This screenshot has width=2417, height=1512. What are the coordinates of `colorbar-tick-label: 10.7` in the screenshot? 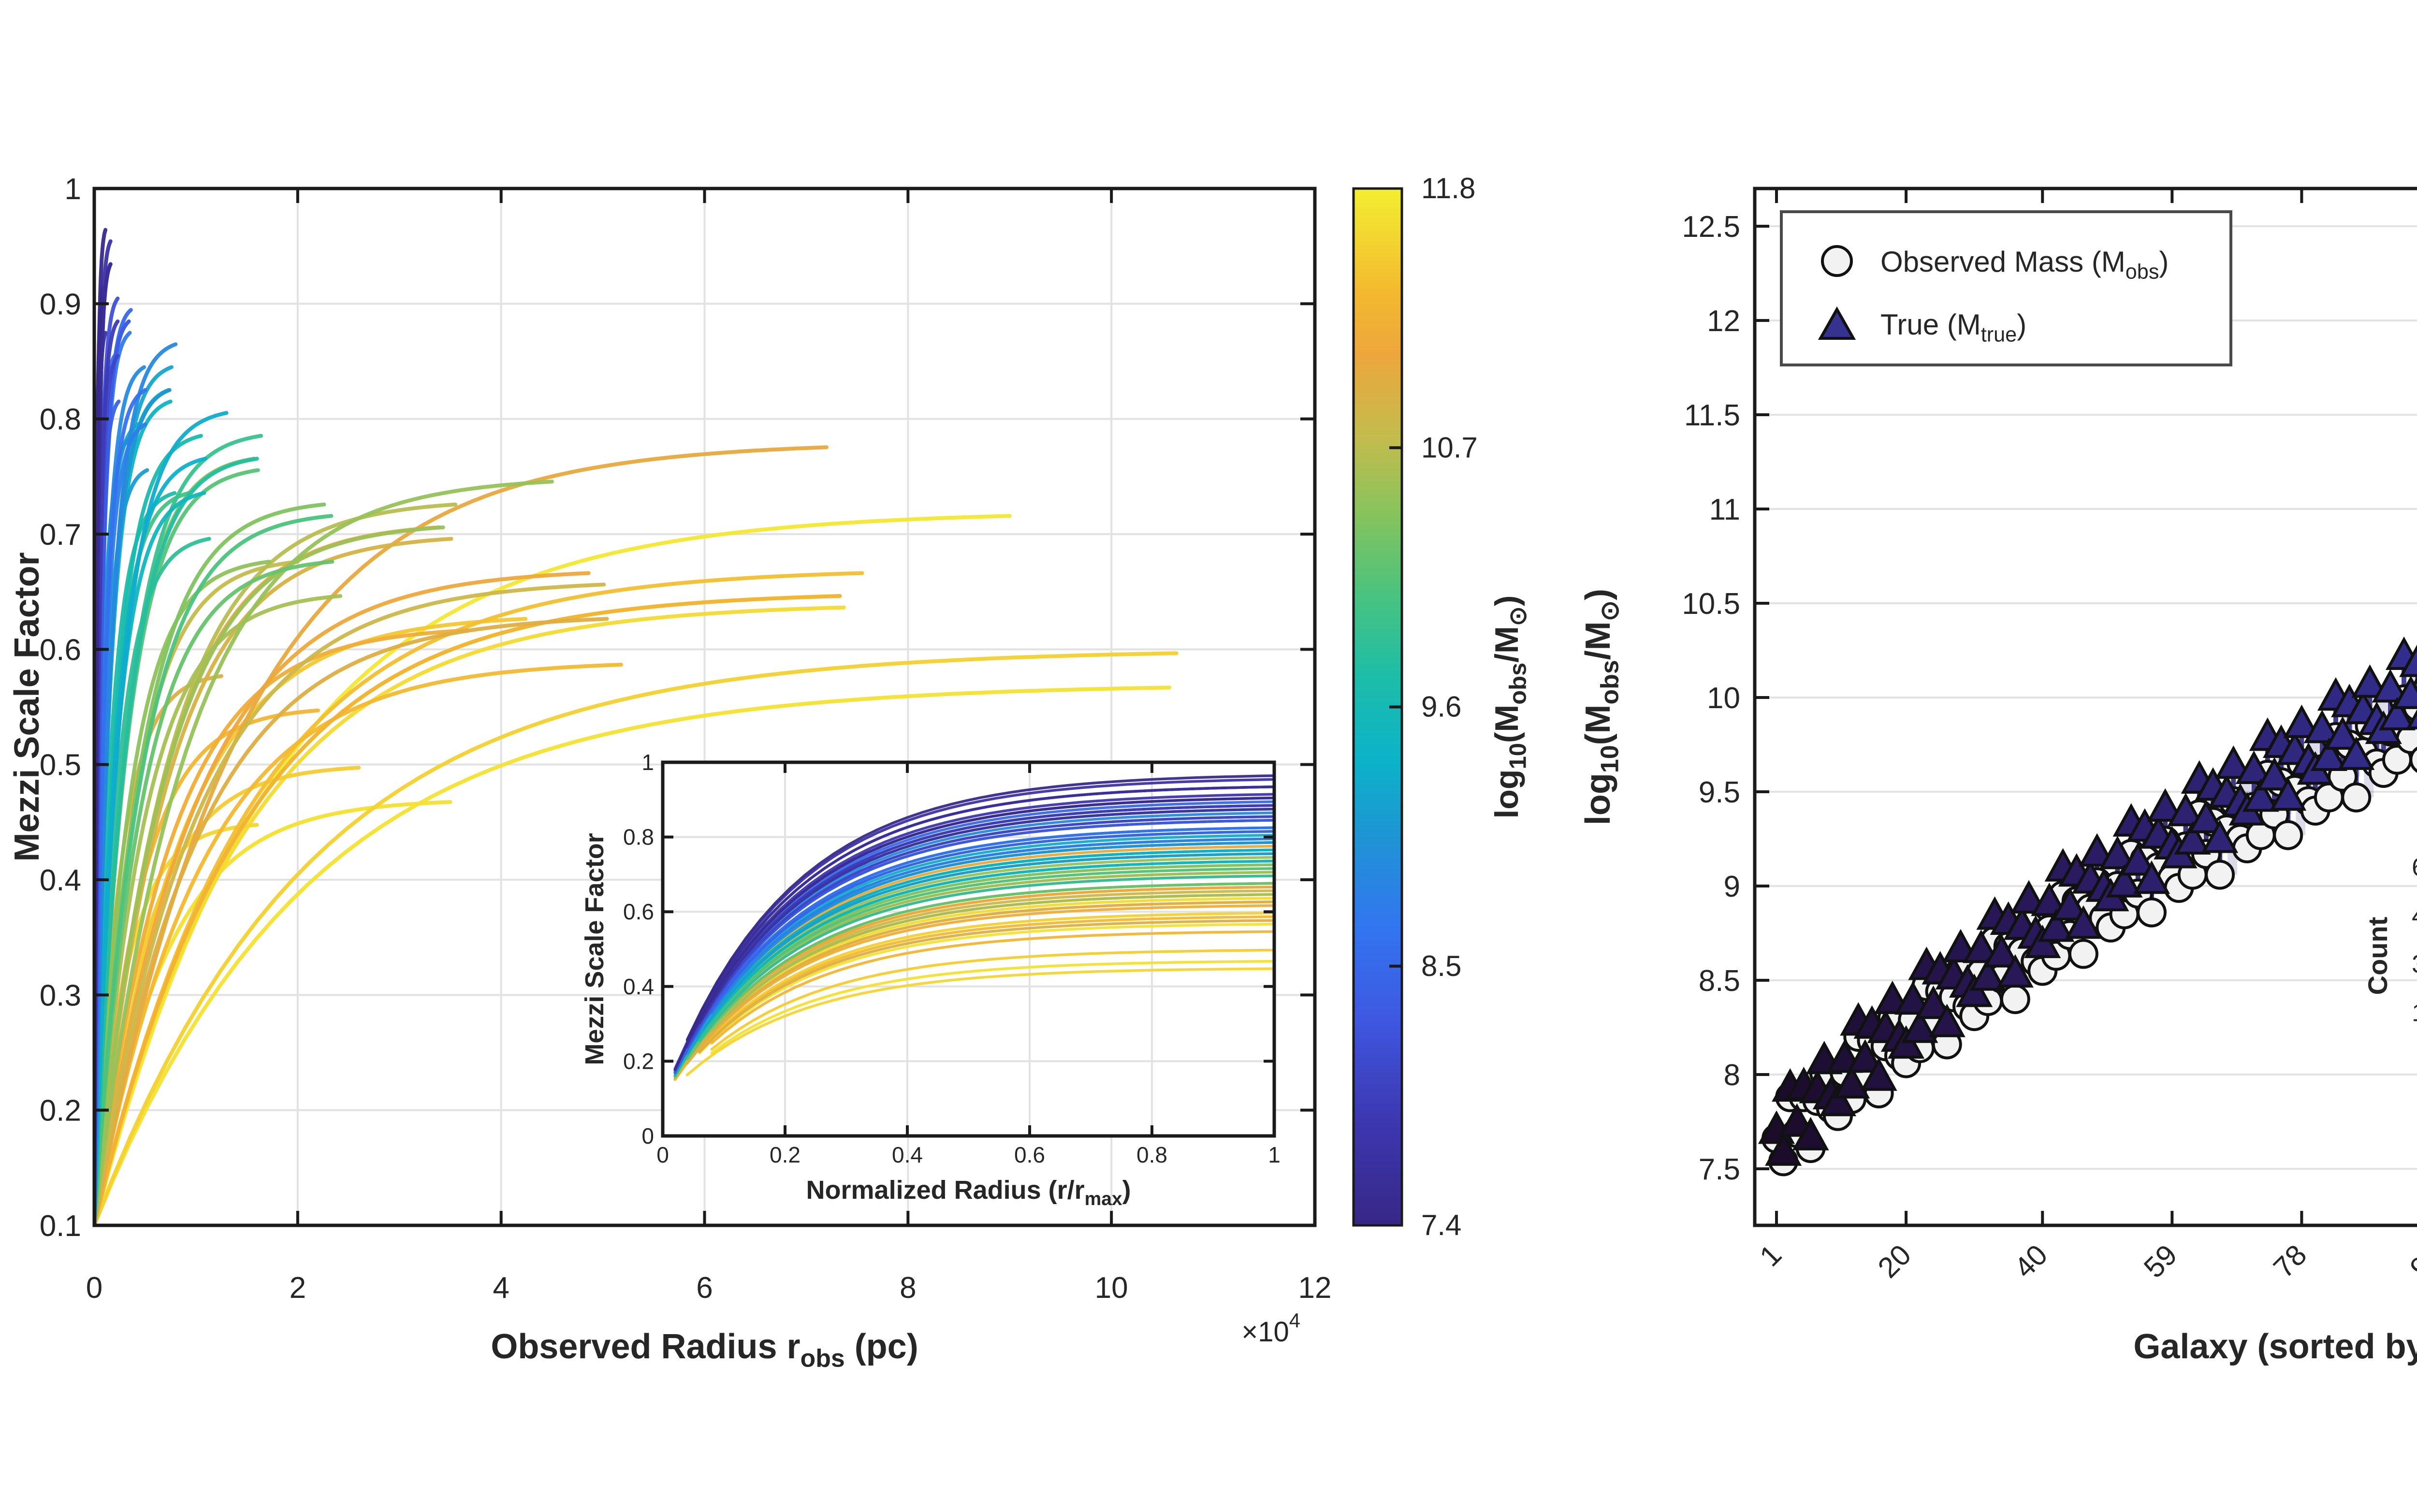 It's located at (1449, 447).